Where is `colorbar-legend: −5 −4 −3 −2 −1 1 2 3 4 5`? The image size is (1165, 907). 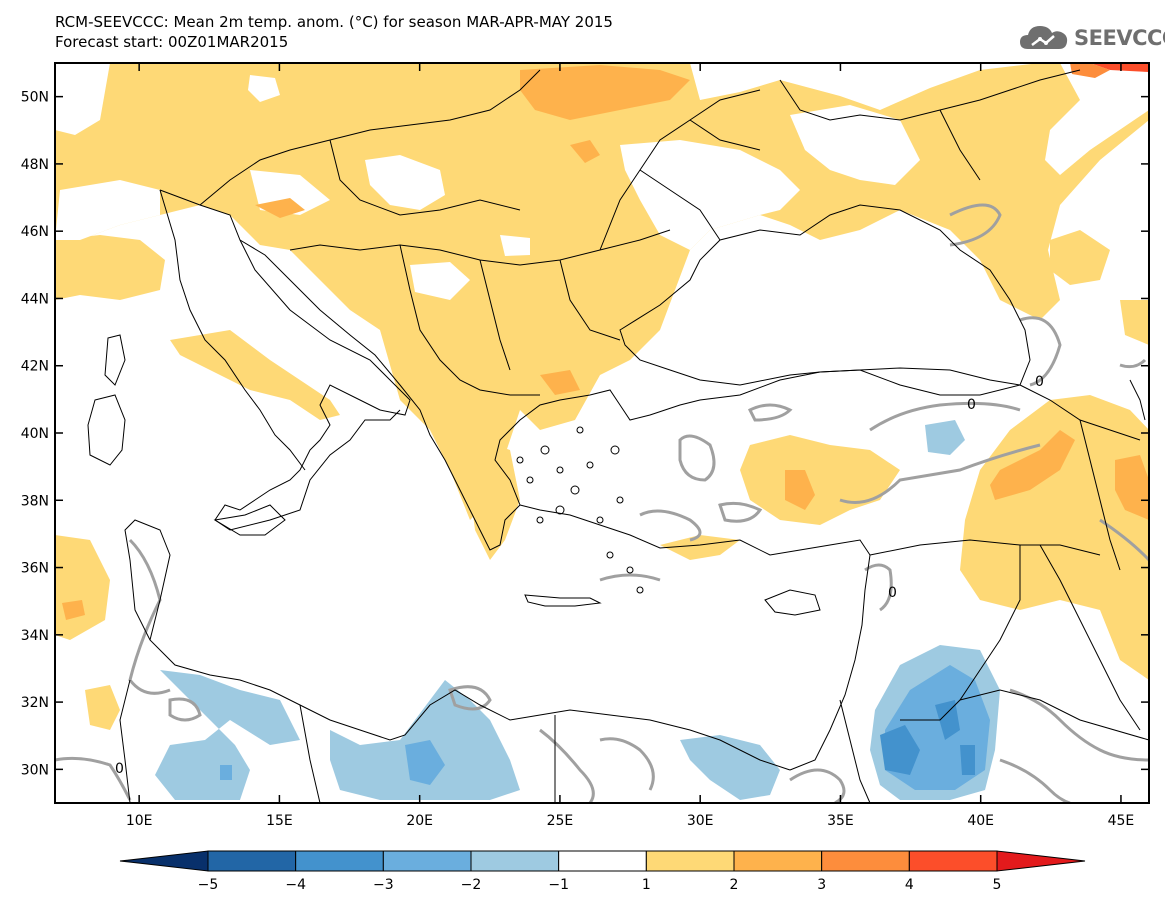
colorbar-legend: −5 −4 −3 −2 −1 1 2 3 4 5 is located at coordinates (602, 871).